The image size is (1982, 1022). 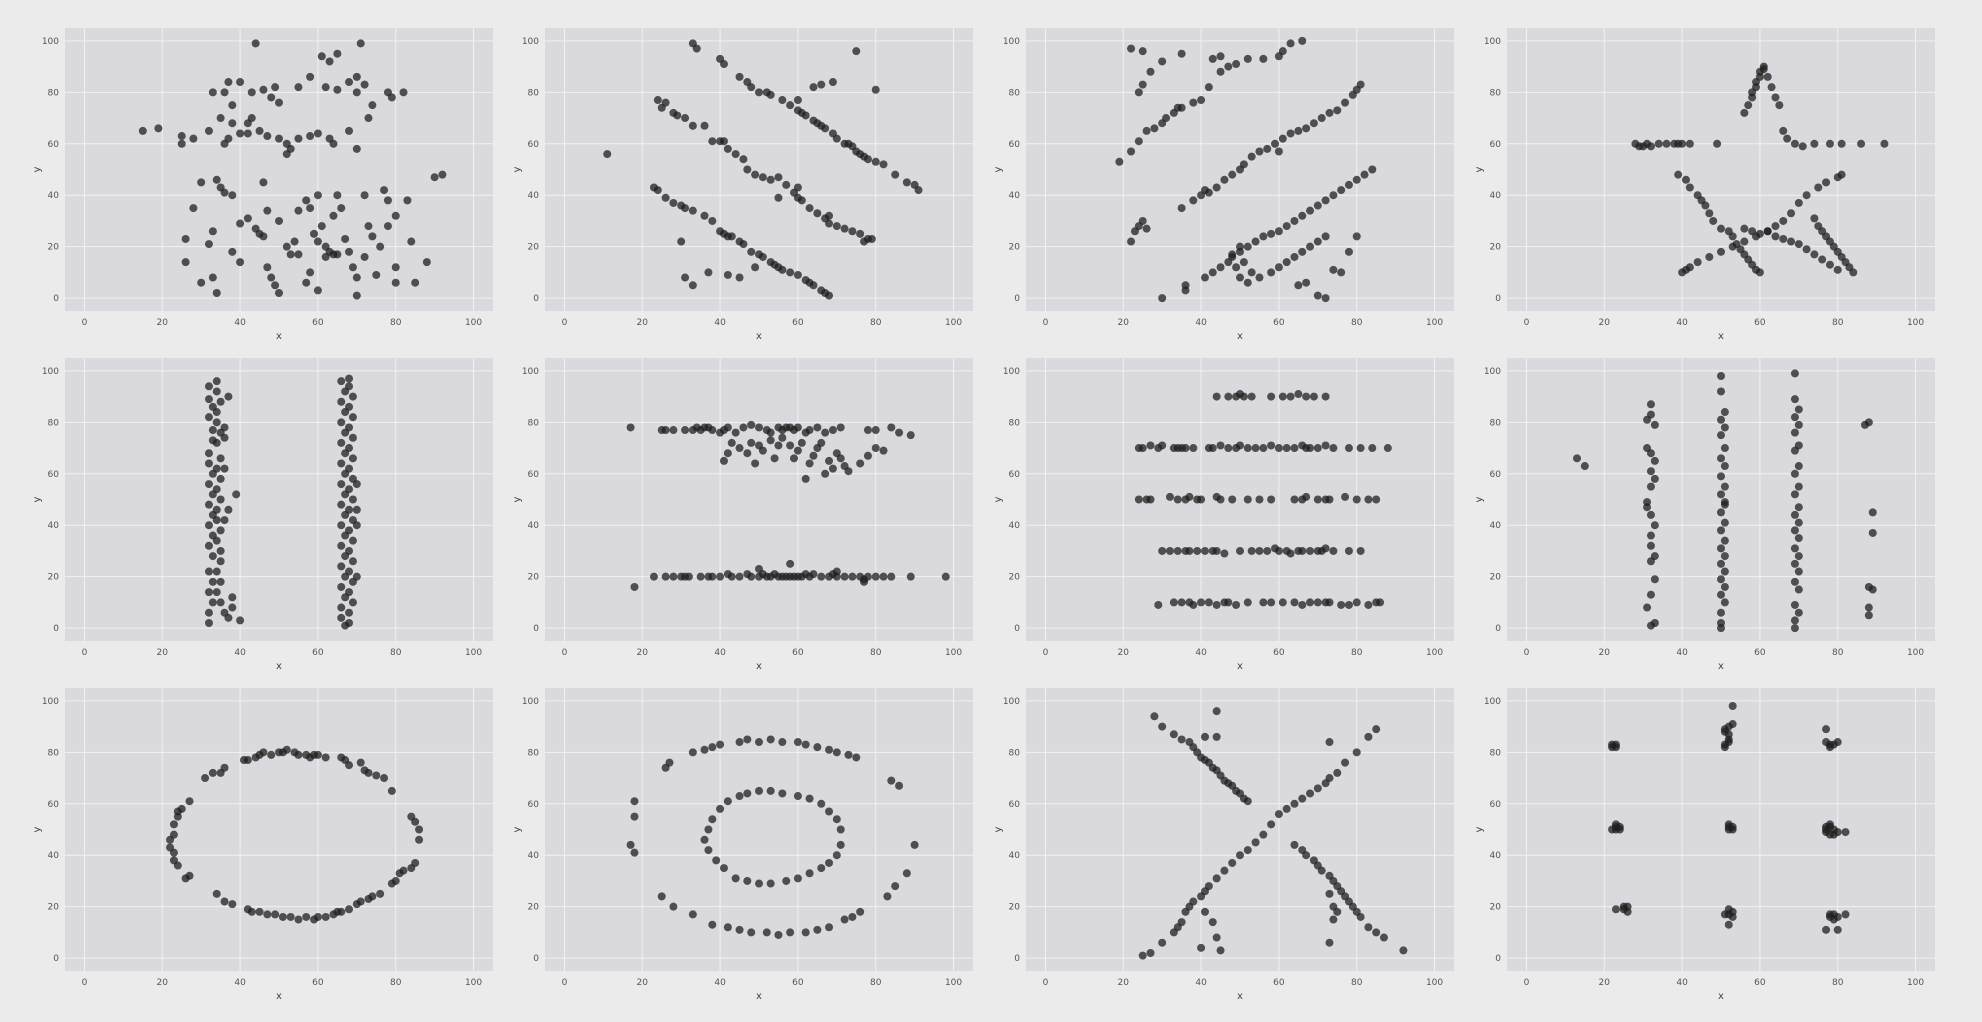 What do you see at coordinates (1527, 983) in the screenshot?
I see `x-tick-label: 0` at bounding box center [1527, 983].